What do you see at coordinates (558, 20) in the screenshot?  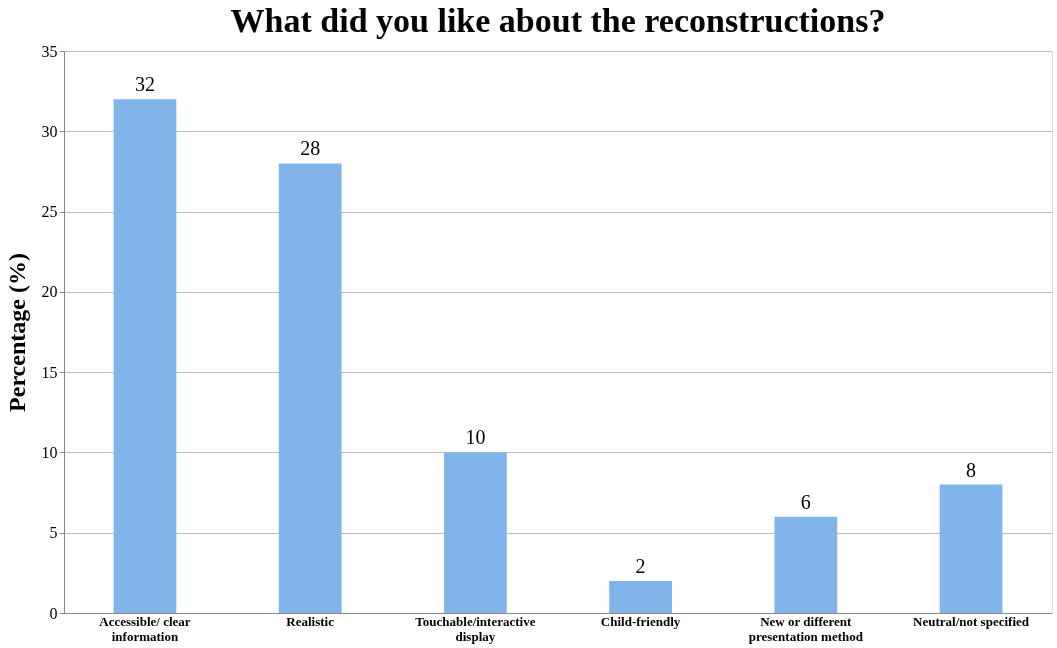 I see `chart-title: What did you like about the reconstructions?` at bounding box center [558, 20].